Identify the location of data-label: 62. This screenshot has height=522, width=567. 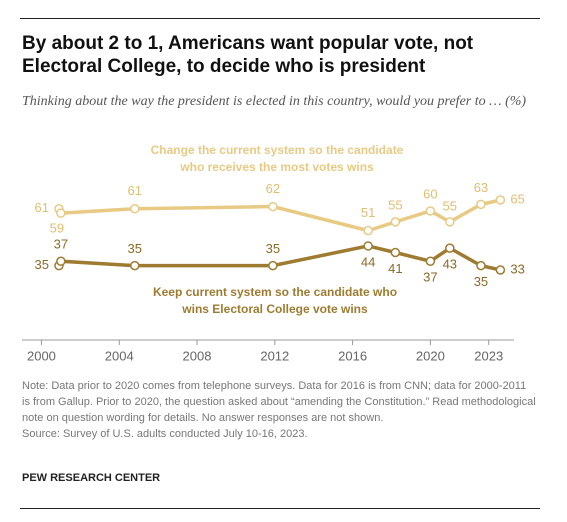
(273, 188).